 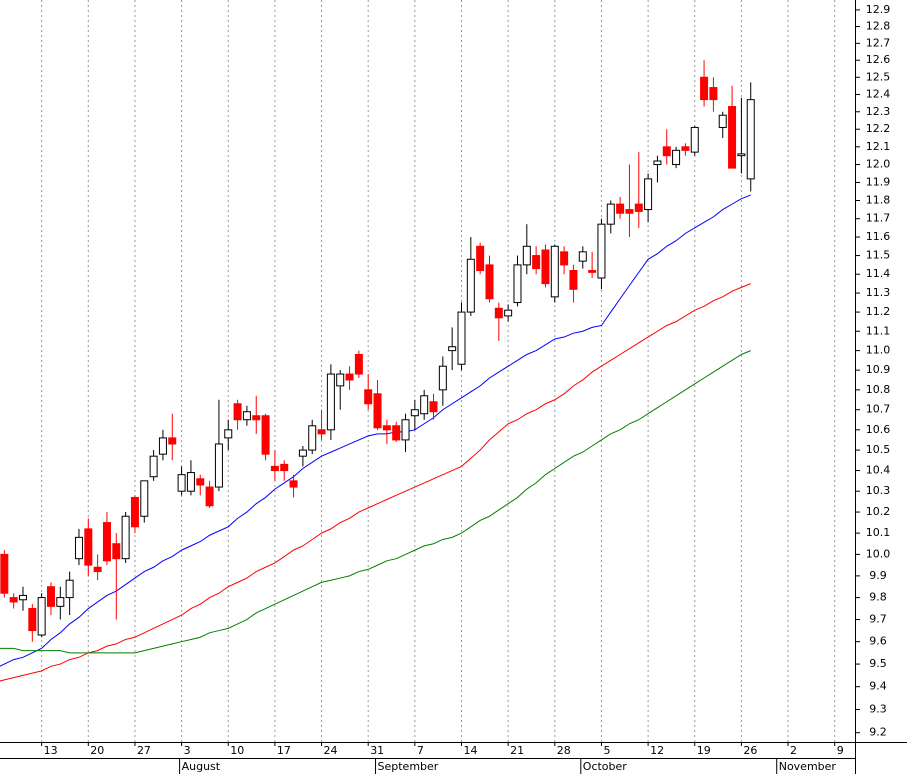 I want to click on y-tick-label: 12.6, so click(x=878, y=59).